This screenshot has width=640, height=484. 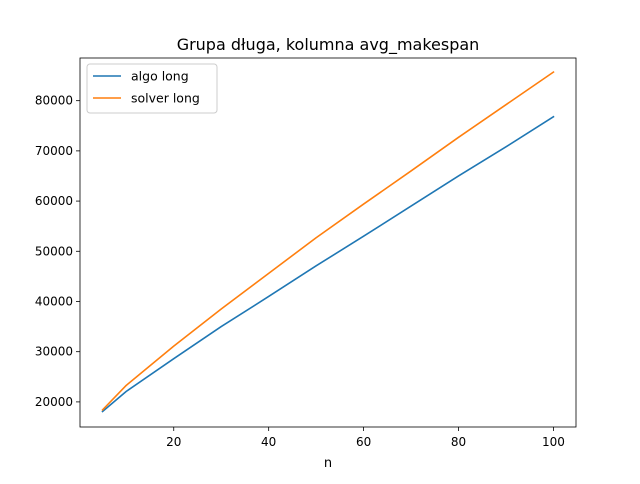 I want to click on legend-items: algo long solver long, so click(x=146, y=87).